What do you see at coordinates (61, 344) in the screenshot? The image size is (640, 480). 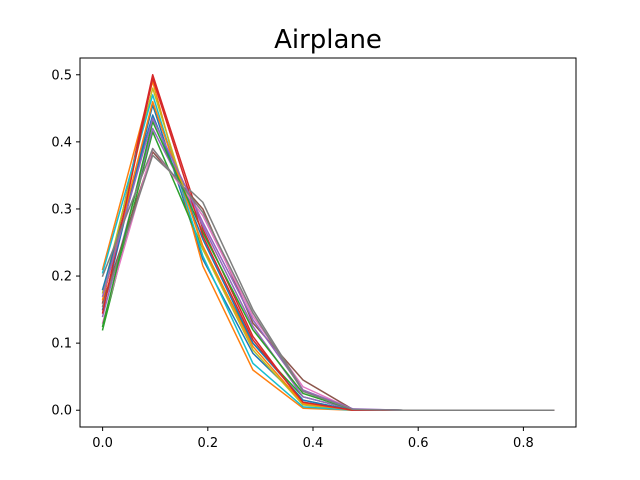 I see `y-tick-label: 0.1` at bounding box center [61, 344].